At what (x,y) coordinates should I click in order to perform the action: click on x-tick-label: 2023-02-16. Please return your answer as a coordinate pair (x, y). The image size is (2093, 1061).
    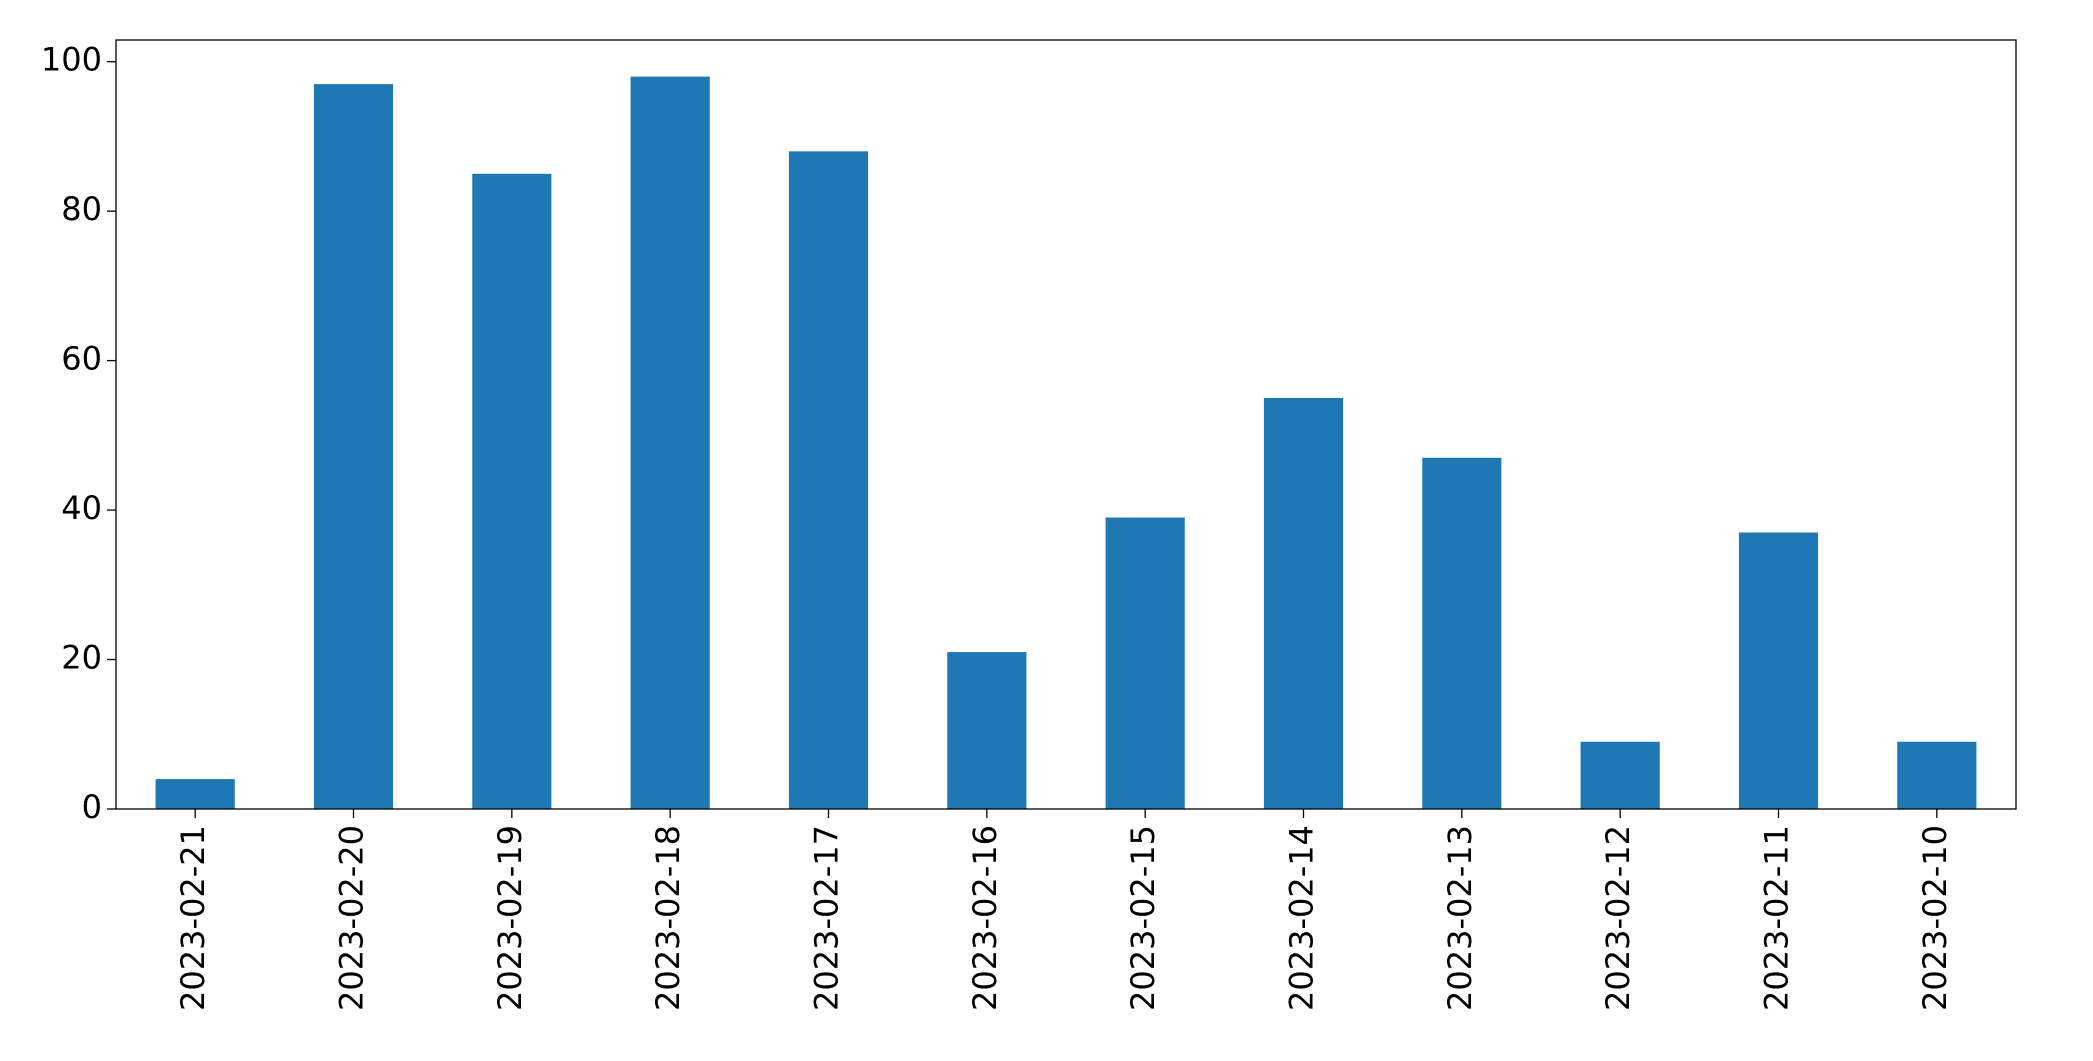
    Looking at the image, I should click on (985, 918).